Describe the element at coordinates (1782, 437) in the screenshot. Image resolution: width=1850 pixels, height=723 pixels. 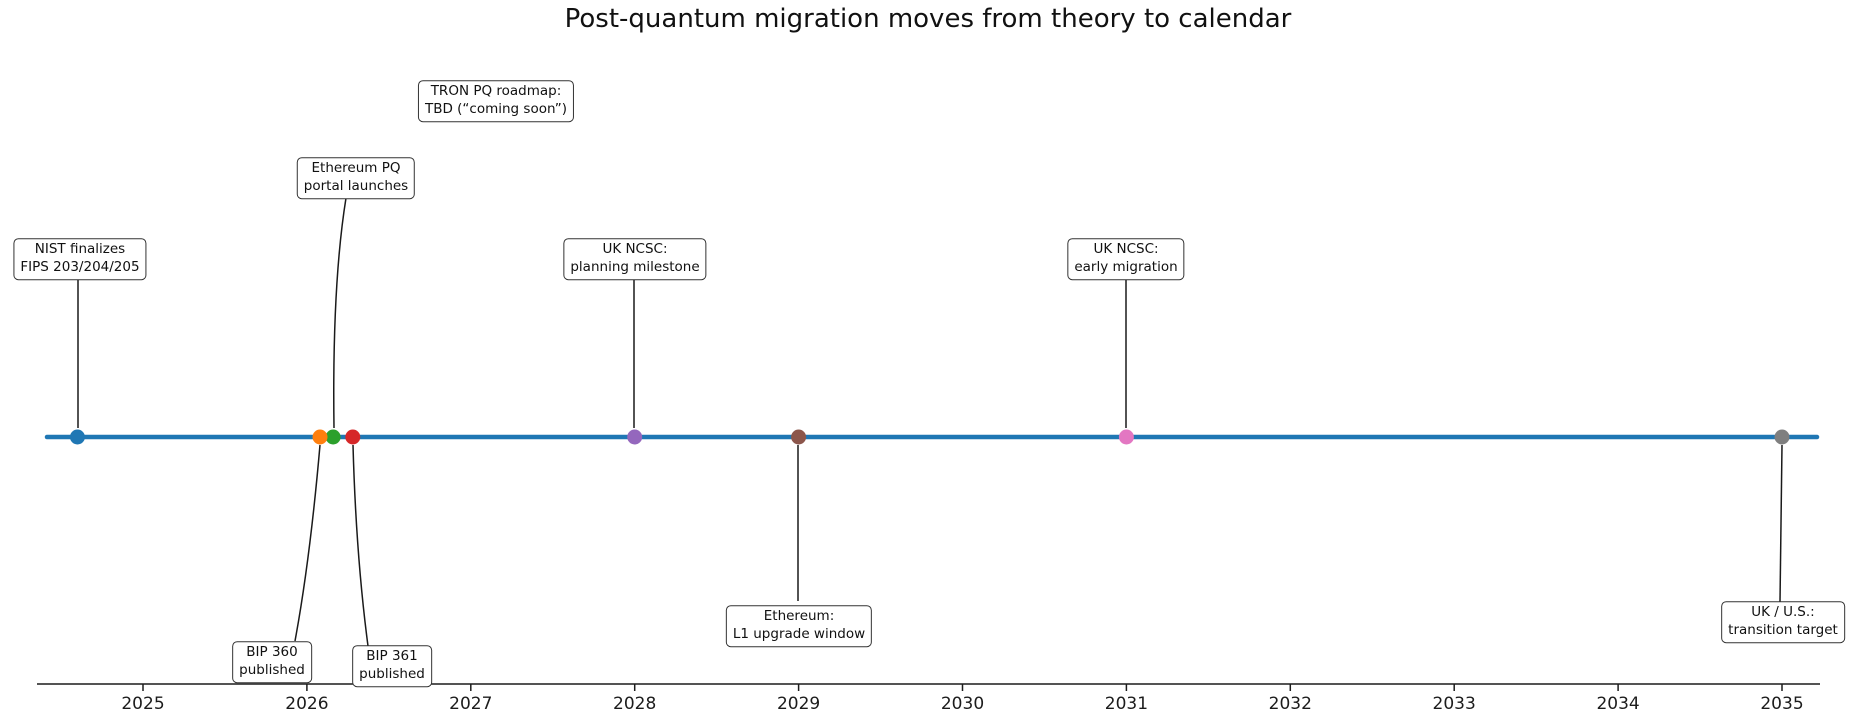
I see `event-dot-uk-us-transition-target` at that location.